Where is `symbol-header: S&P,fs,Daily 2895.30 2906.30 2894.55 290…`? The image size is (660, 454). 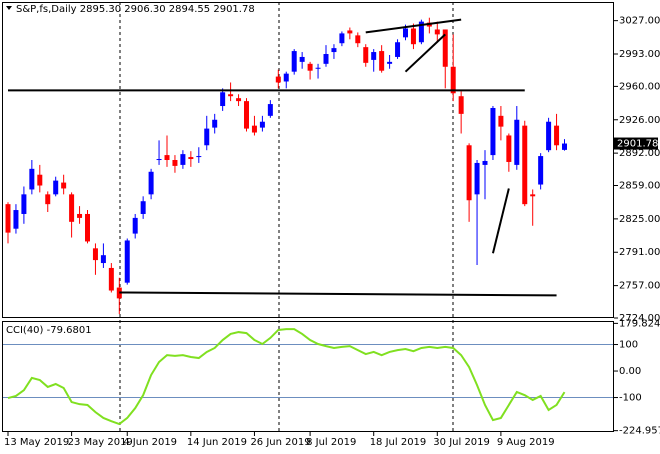
symbol-header: S&P,fs,Daily 2895.30 2906.30 2894.55 290… is located at coordinates (135, 9).